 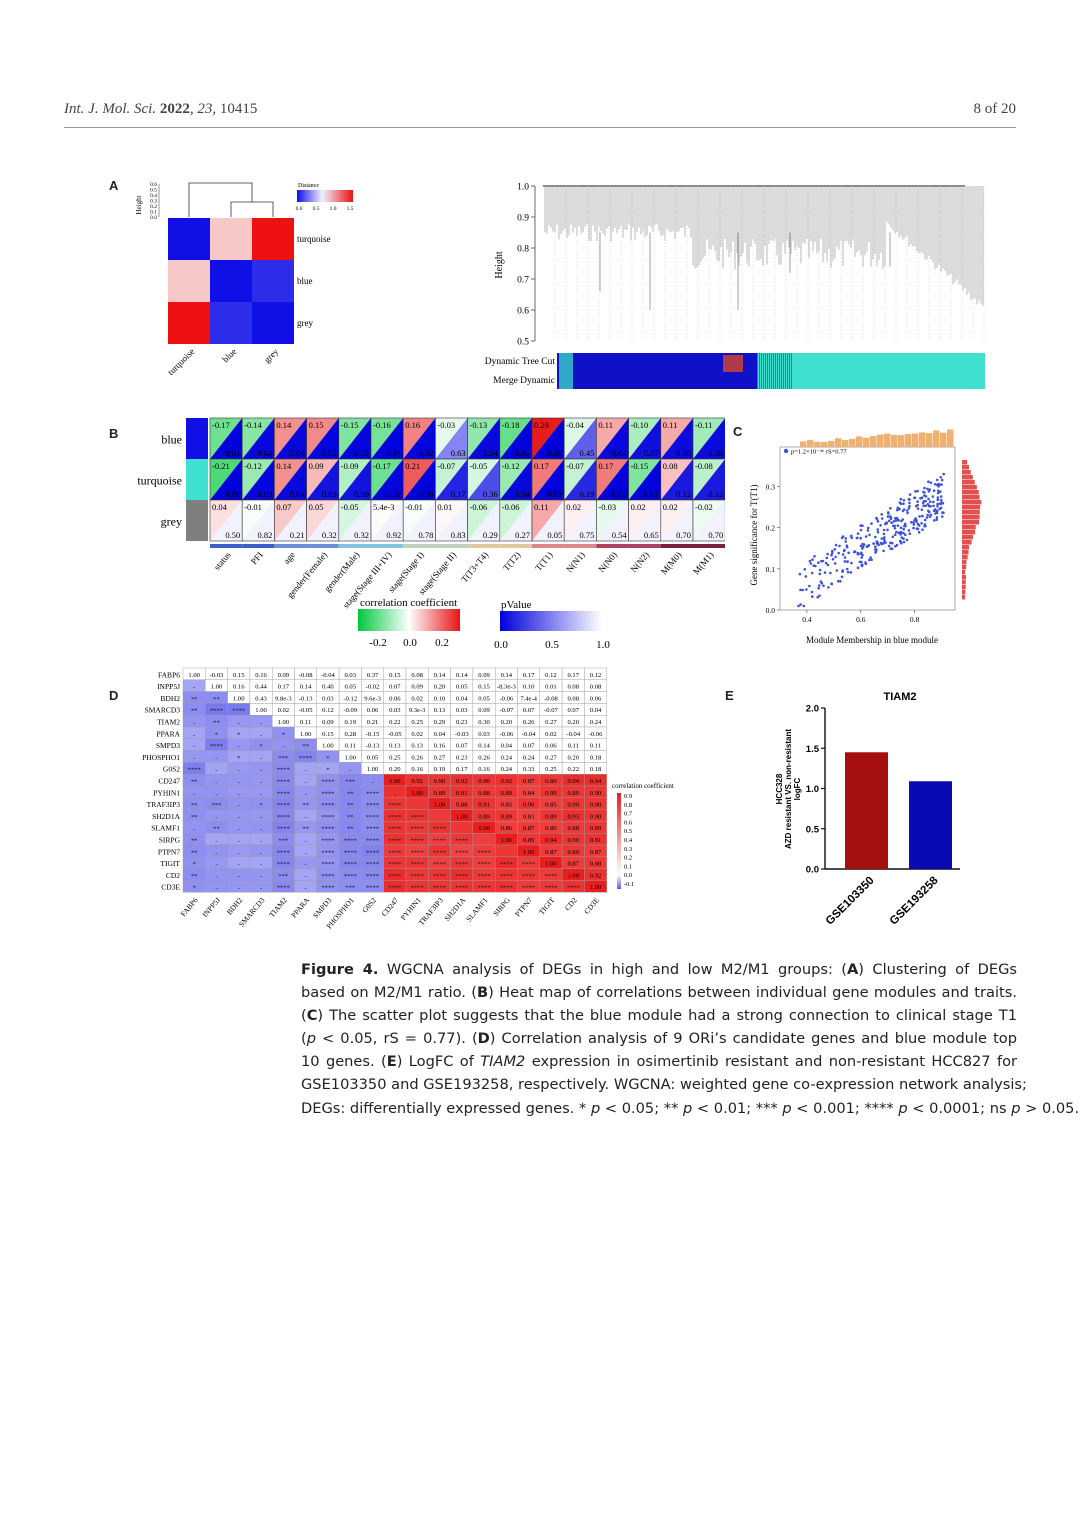 I want to click on upper-cell-value: 0.11, so click(x=595, y=746).